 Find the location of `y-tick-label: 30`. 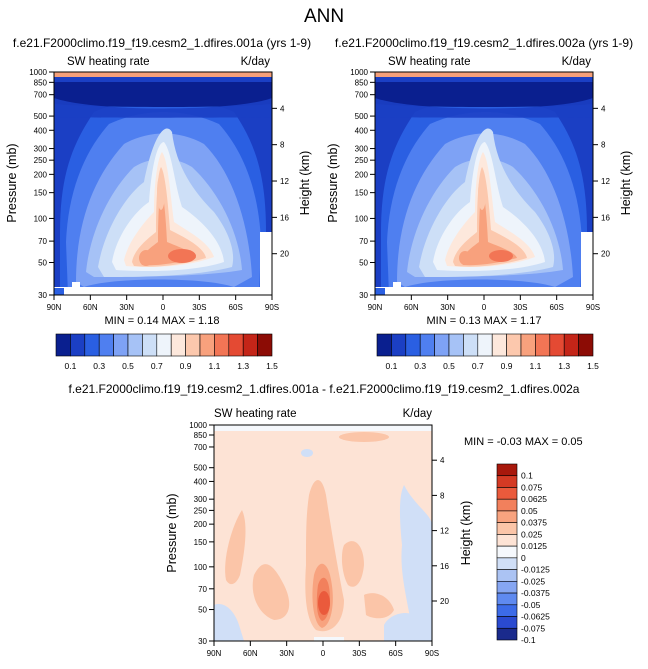

y-tick-label: 30 is located at coordinates (202, 641).